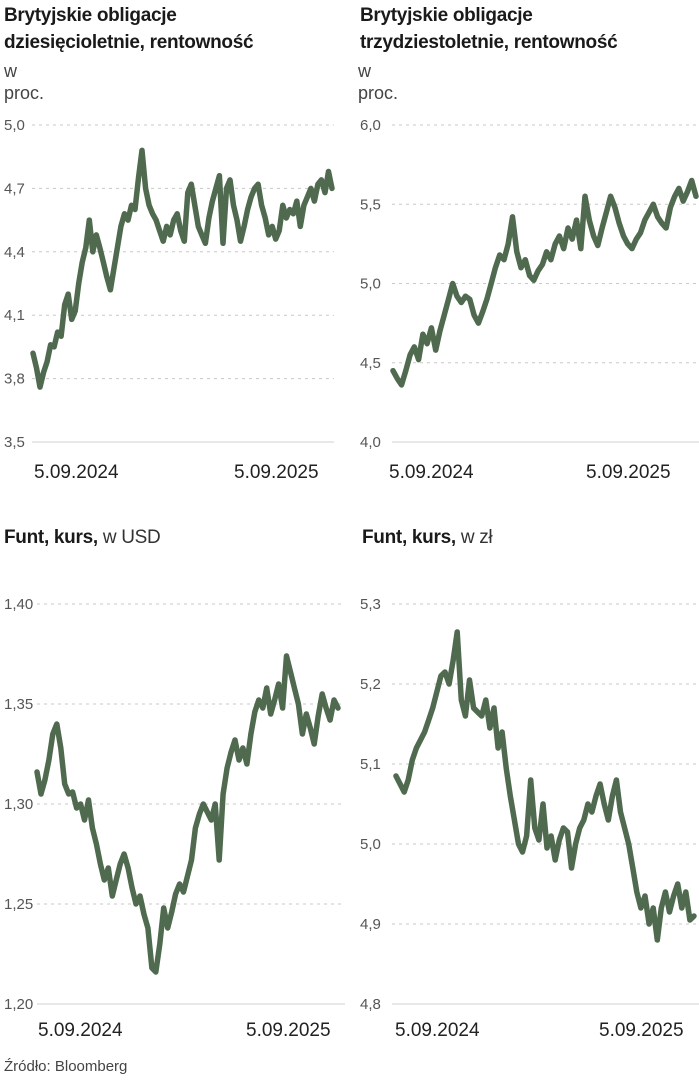 The height and width of the screenshot is (1080, 699). Describe the element at coordinates (370, 684) in the screenshot. I see `y-tick-label: 5,2` at that location.